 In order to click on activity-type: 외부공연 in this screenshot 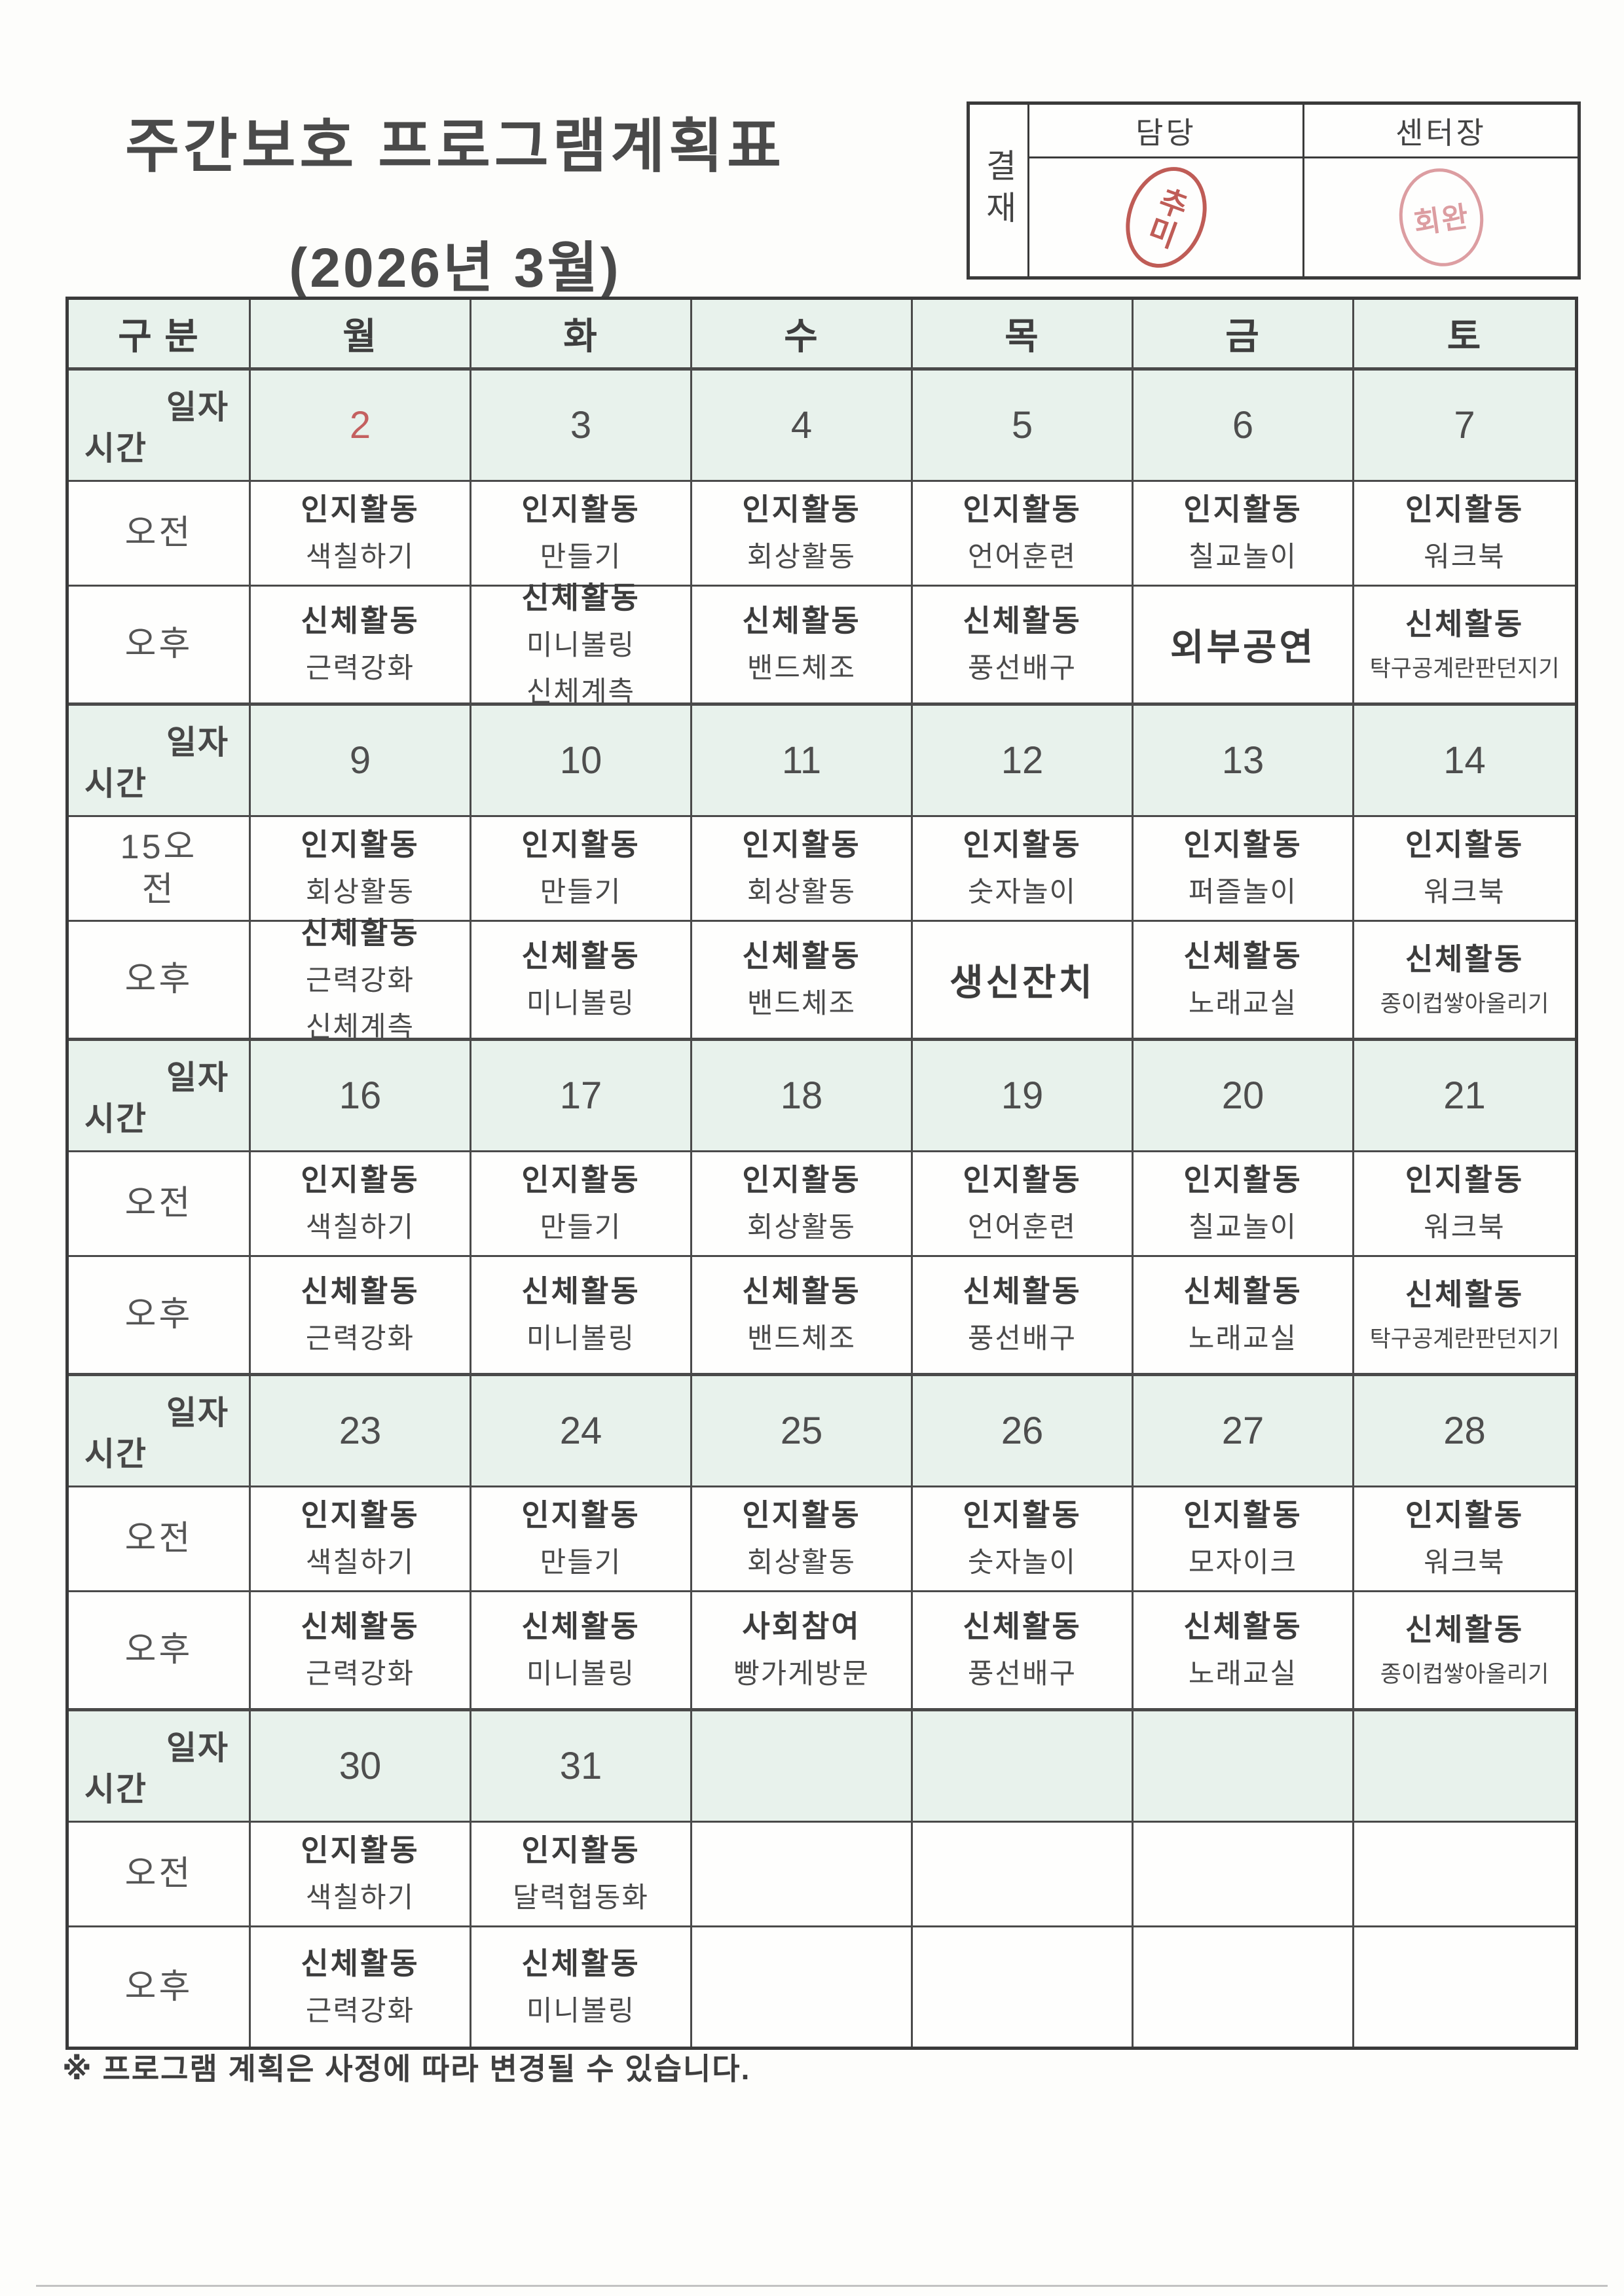, I will do `click(1243, 647)`.